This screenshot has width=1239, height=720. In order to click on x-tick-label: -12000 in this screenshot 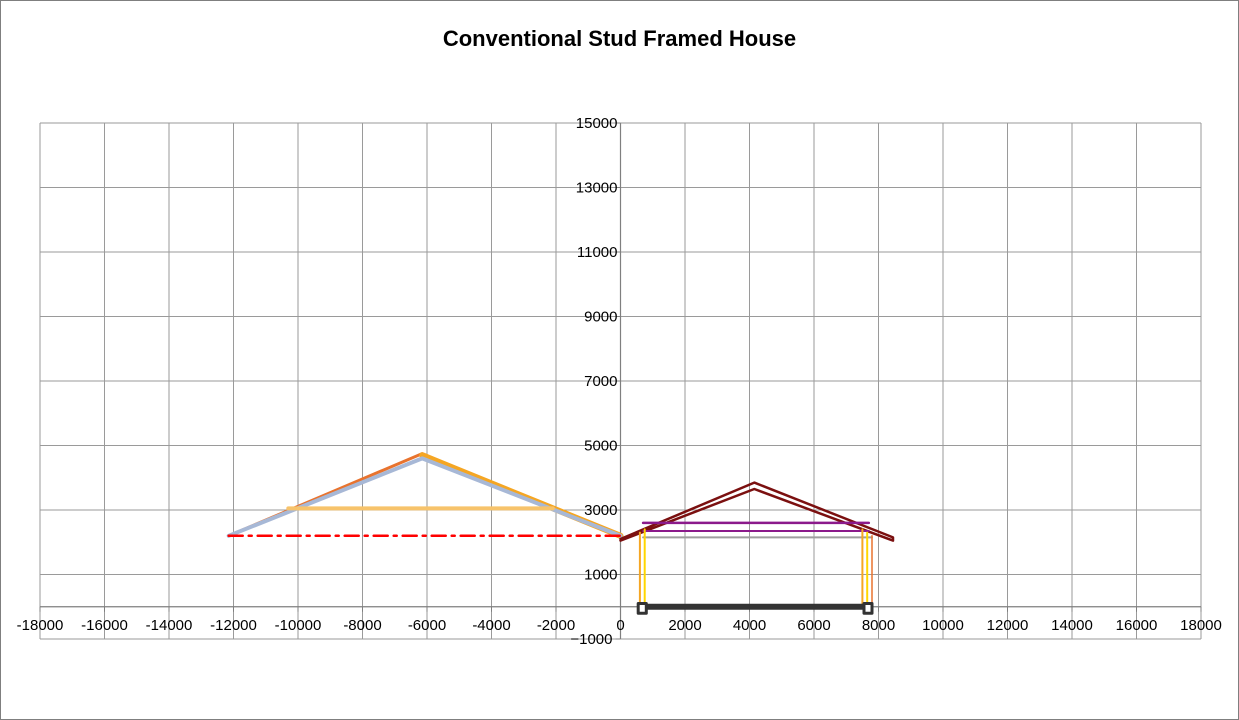, I will do `click(233, 625)`.